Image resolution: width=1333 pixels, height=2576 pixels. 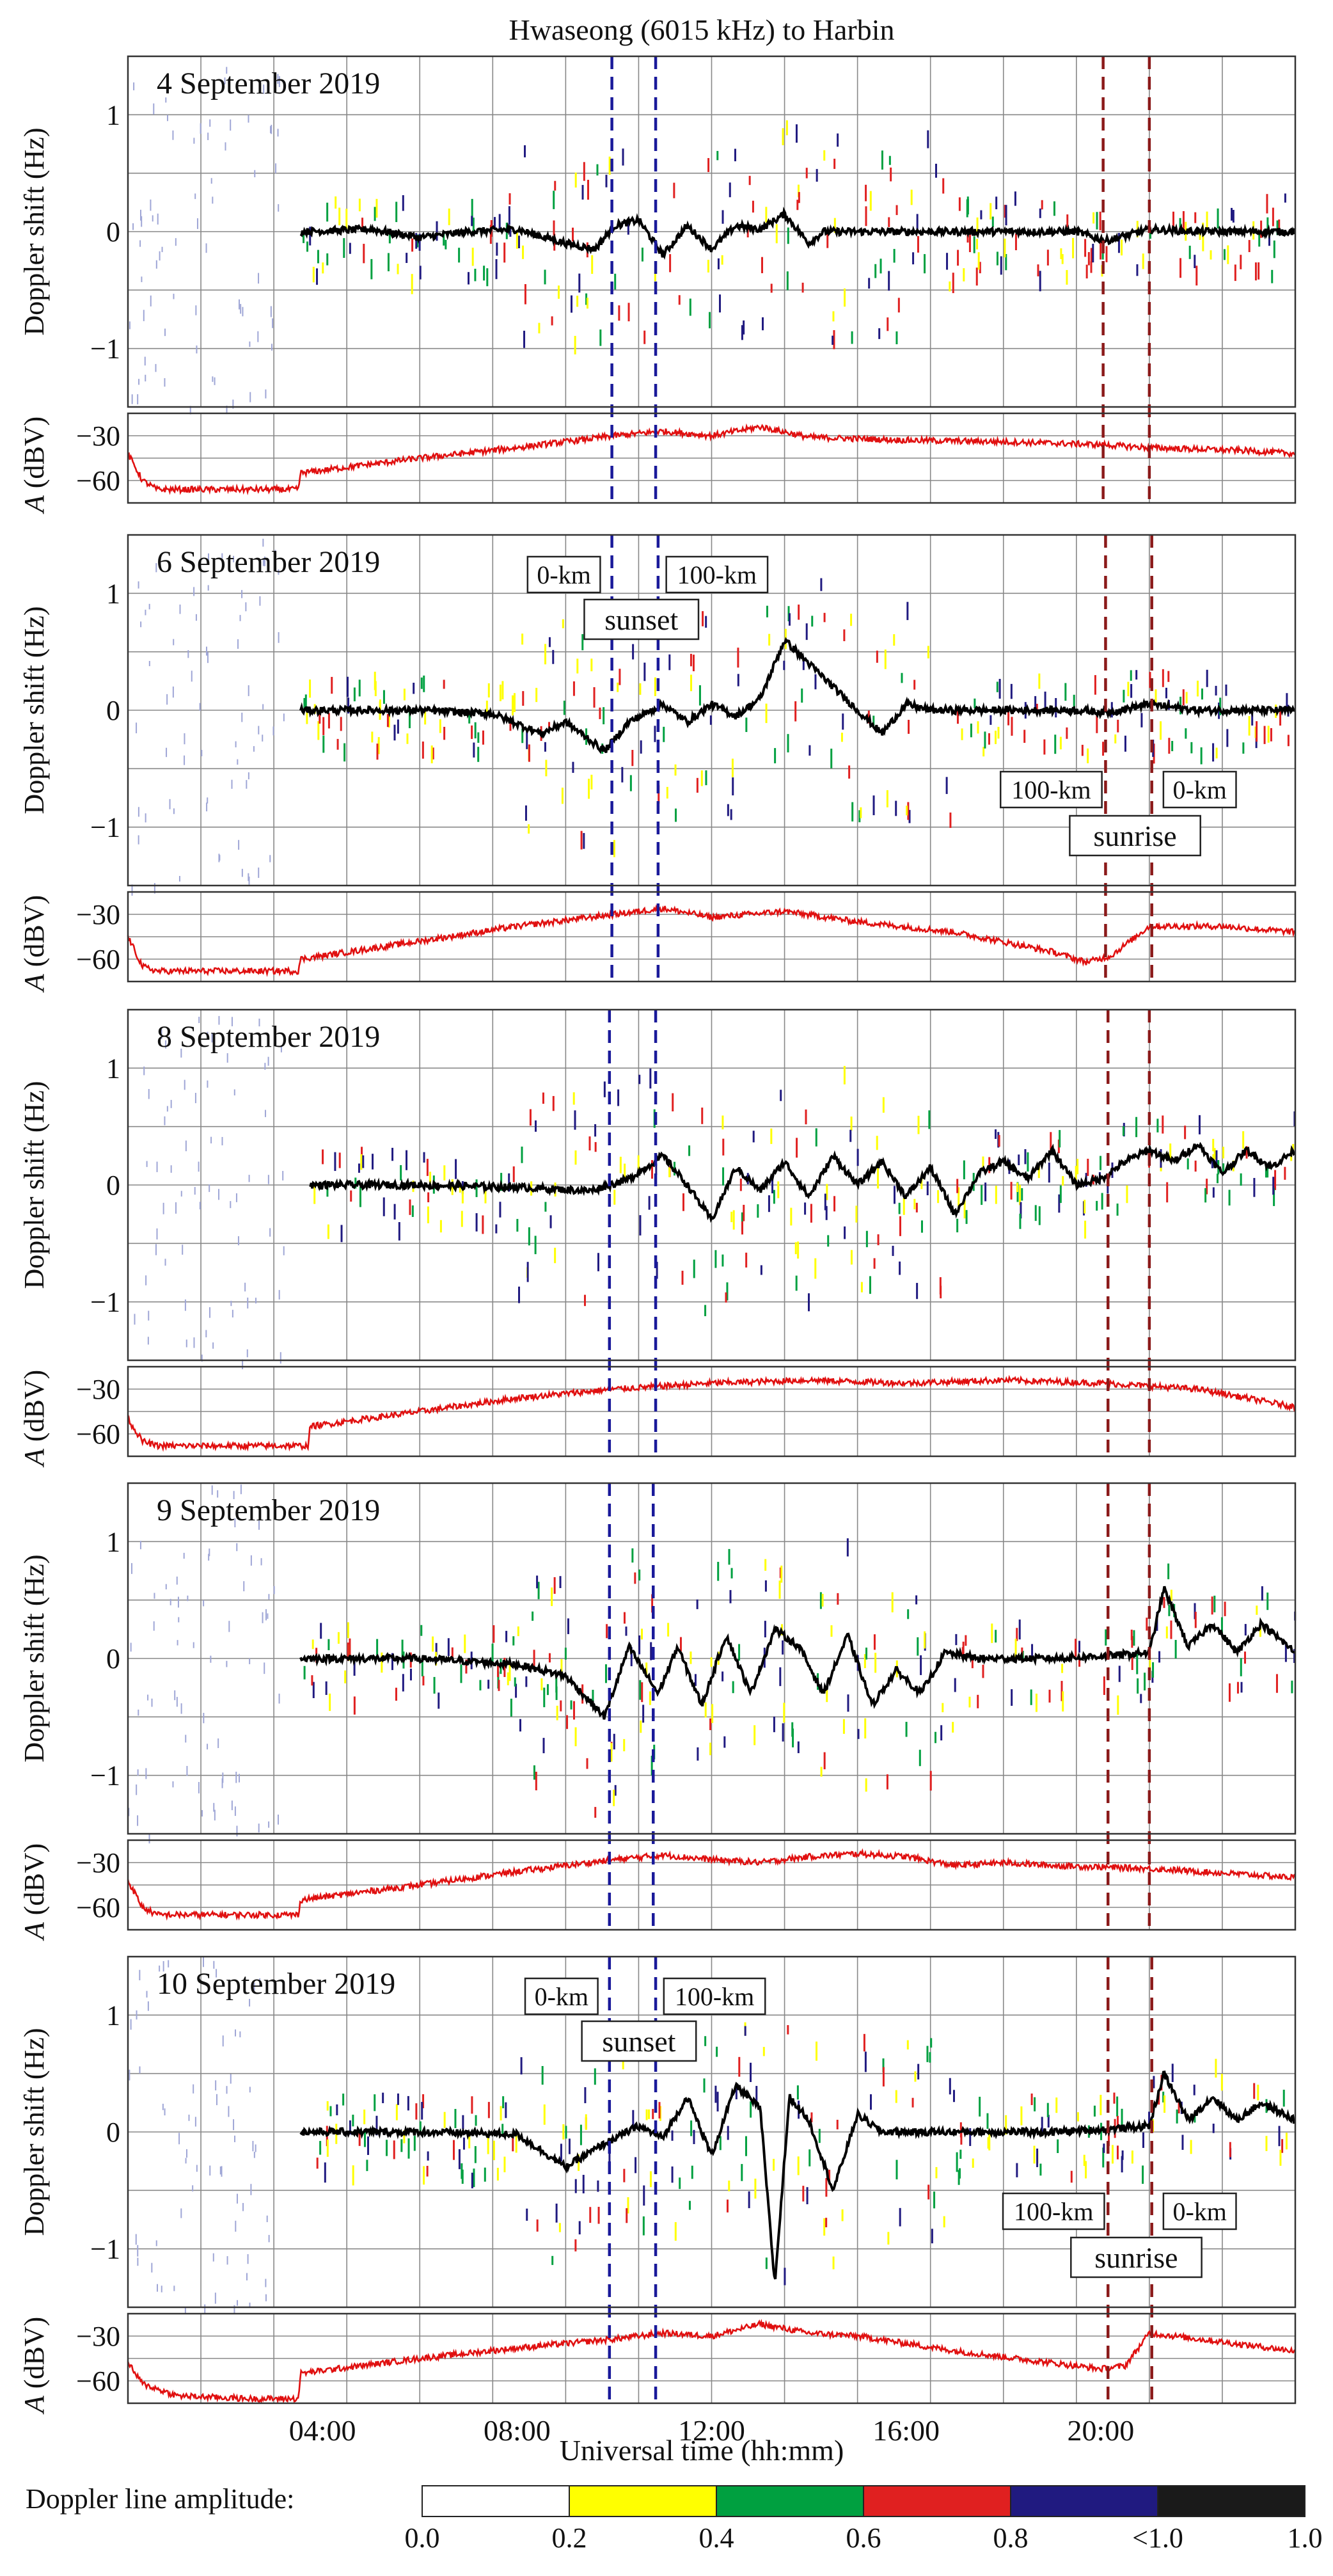 I want to click on x-tick-label: 04:00, so click(x=322, y=2431).